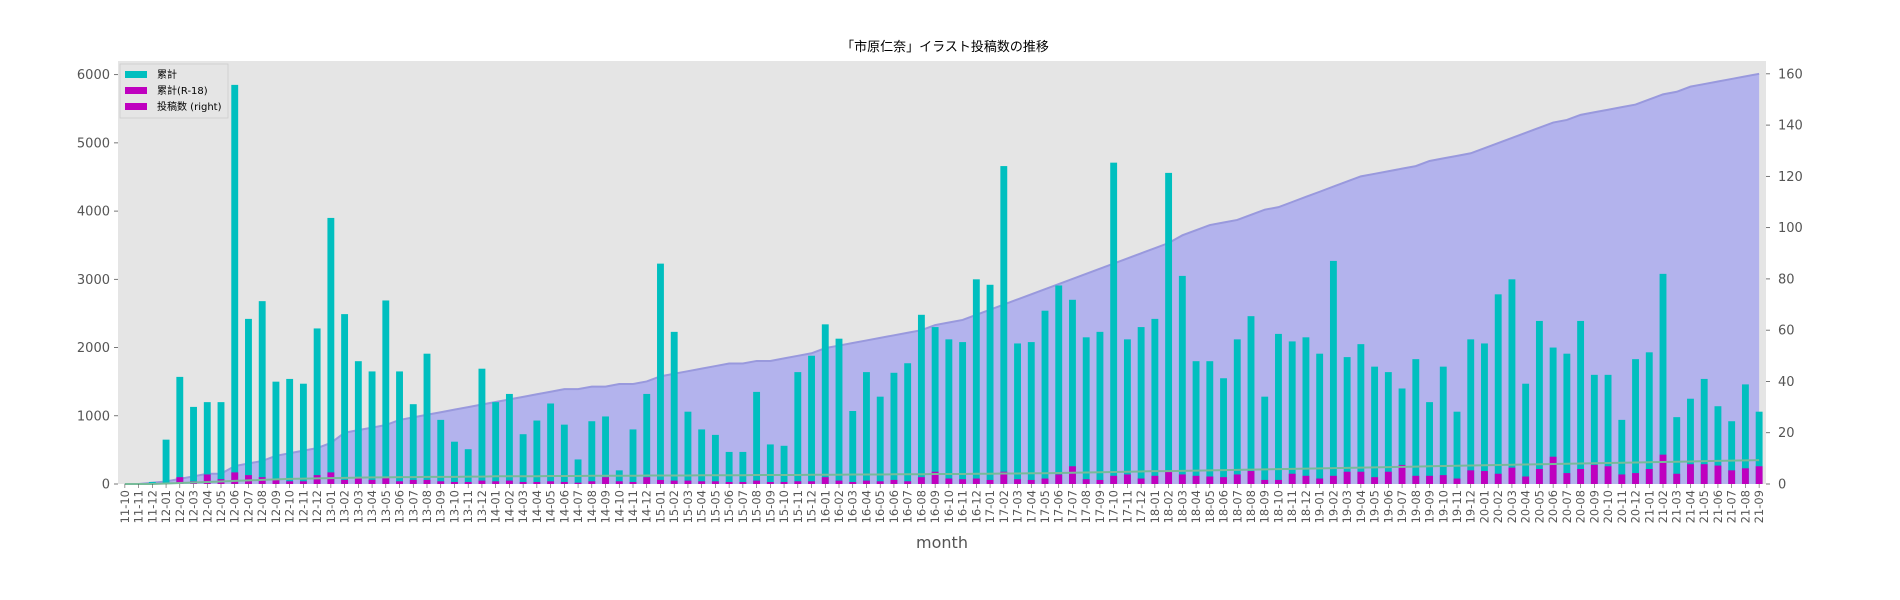 This screenshot has height=600, width=1900. Describe the element at coordinates (1594, 506) in the screenshot. I see `x-tick-label: 20-09` at that location.